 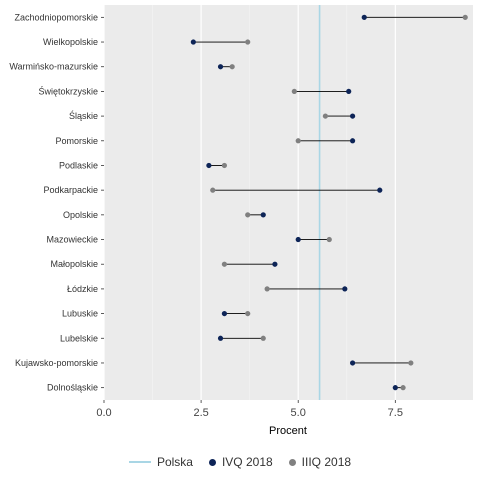 What do you see at coordinates (395, 413) in the screenshot?
I see `x-tick-label: 7.5` at bounding box center [395, 413].